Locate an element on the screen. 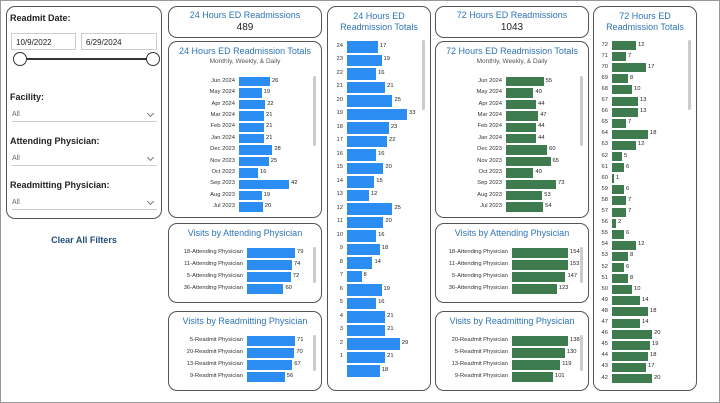 The width and height of the screenshot is (720, 403). value-label: 138 is located at coordinates (575, 340).